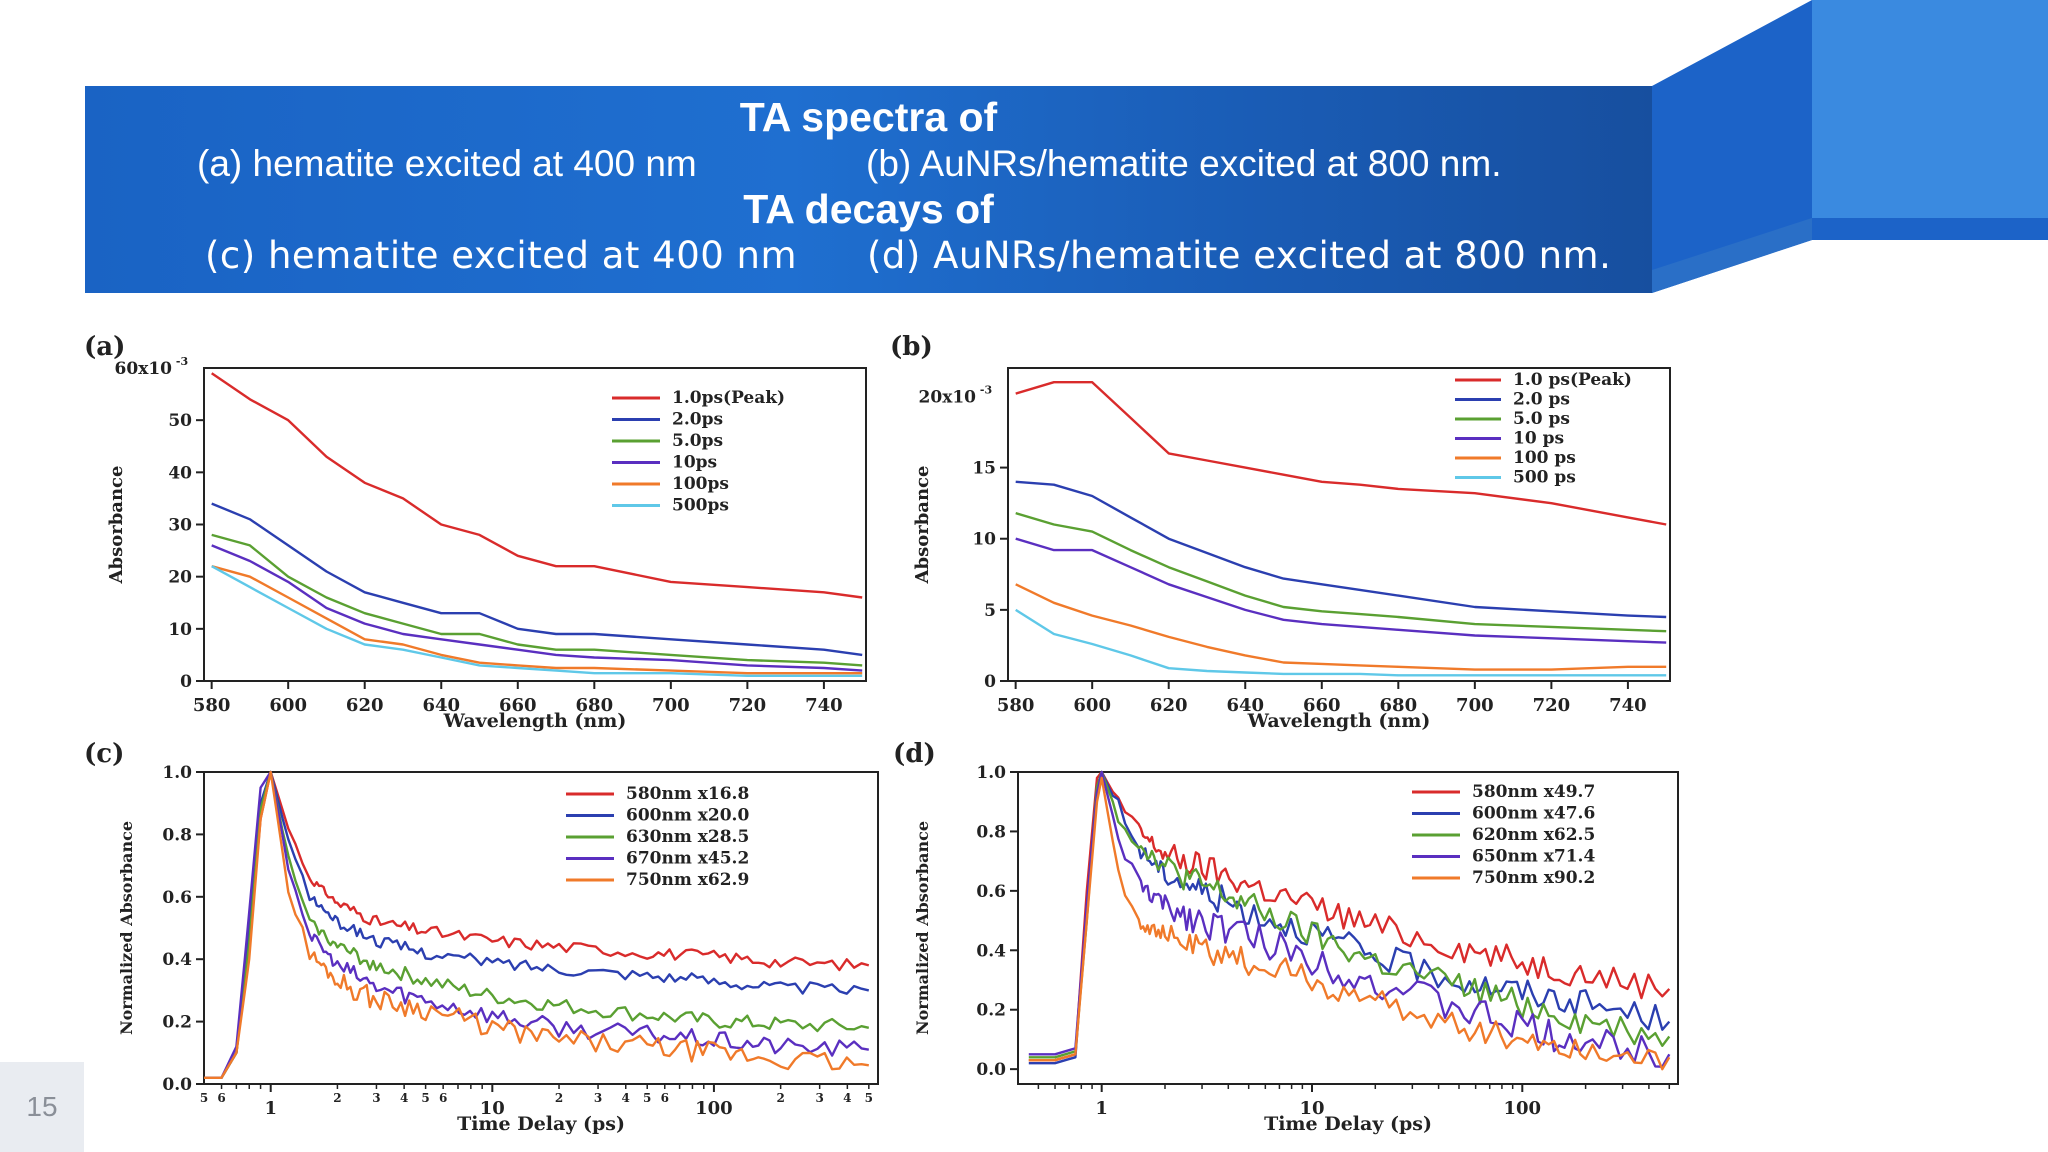 The width and height of the screenshot is (2048, 1152). Describe the element at coordinates (1239, 255) in the screenshot. I see `caption-d: (d) AuNRs/hematite excited at 800 nm.` at that location.